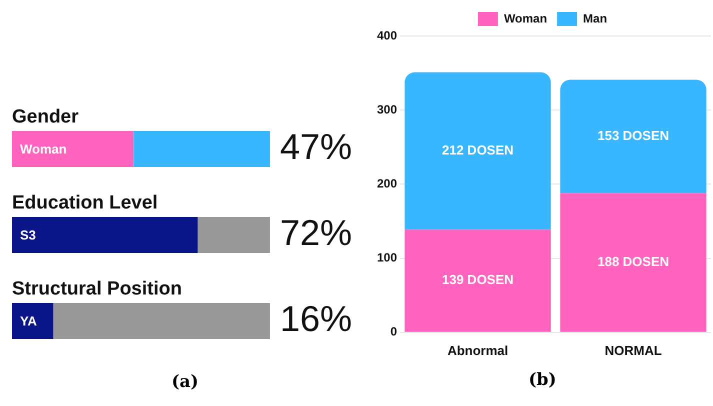 The height and width of the screenshot is (406, 713). I want to click on y-tick-label: 200, so click(387, 183).